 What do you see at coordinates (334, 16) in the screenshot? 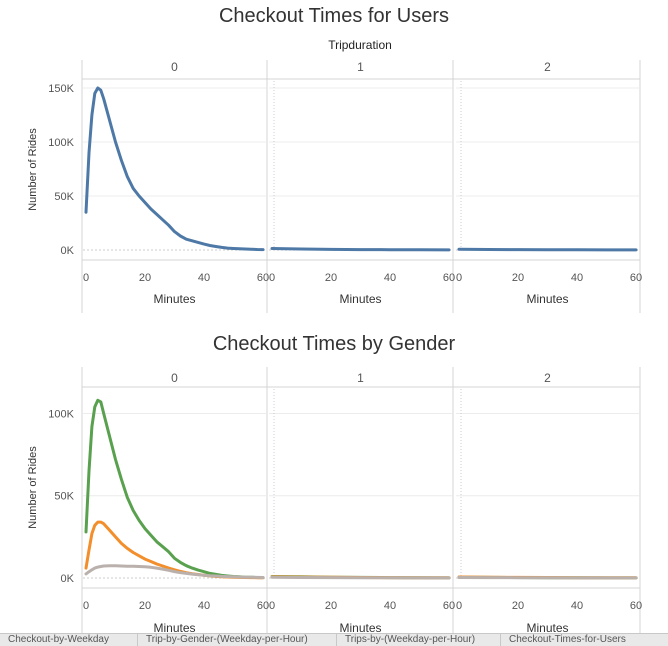
I see `chart-title: Checkout Times for Users` at bounding box center [334, 16].